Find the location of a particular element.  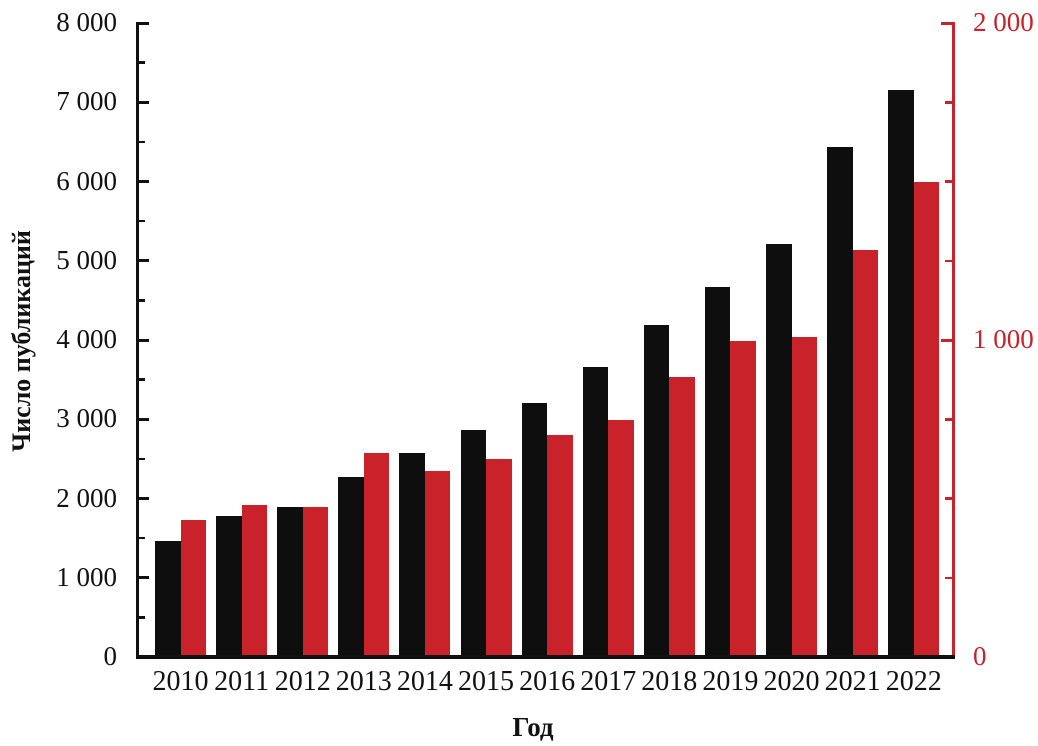

year-label-2018: 2018 is located at coordinates (669, 681).